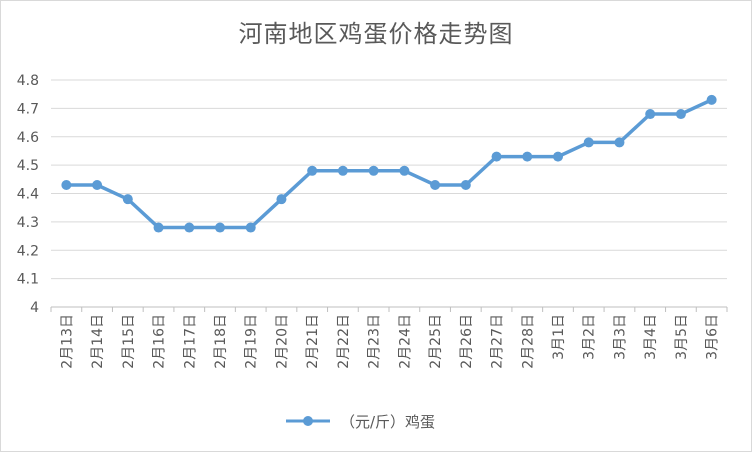  What do you see at coordinates (313, 341) in the screenshot?
I see `x-tick-label: 2月21日` at bounding box center [313, 341].